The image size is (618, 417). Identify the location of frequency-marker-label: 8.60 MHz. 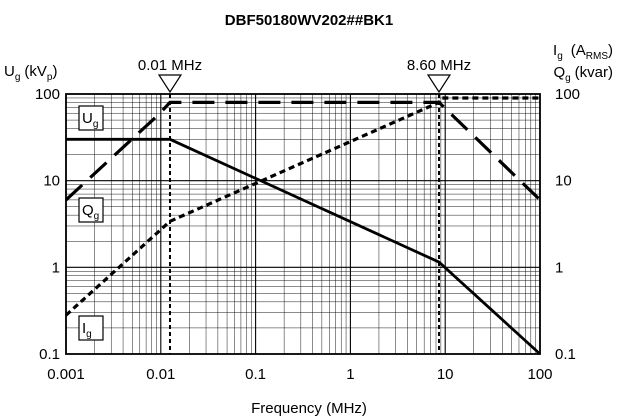
(439, 65).